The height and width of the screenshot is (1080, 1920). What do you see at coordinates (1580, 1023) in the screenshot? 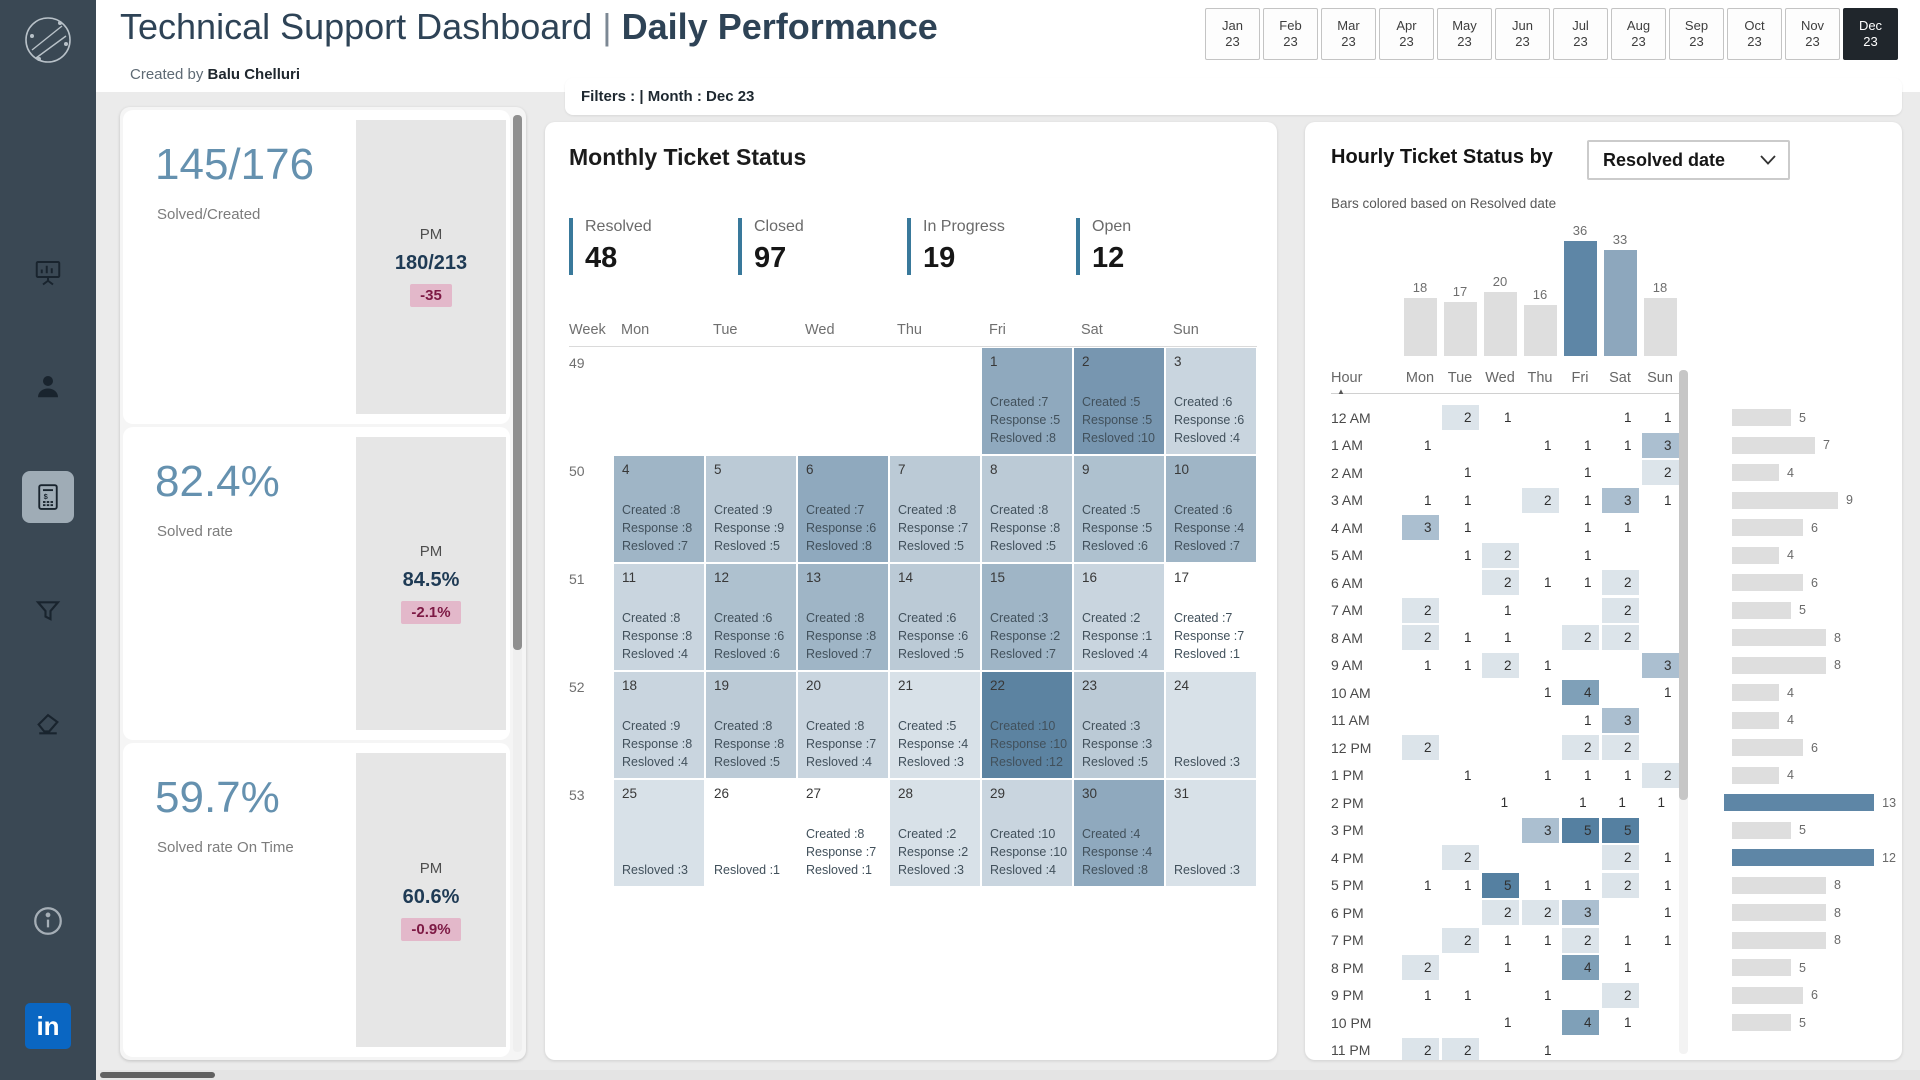
I see `hourly-cell: 4` at bounding box center [1580, 1023].